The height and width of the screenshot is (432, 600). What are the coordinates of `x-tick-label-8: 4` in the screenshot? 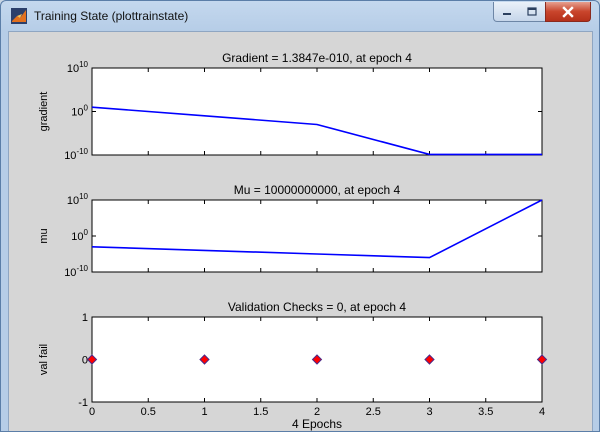 It's located at (542, 412).